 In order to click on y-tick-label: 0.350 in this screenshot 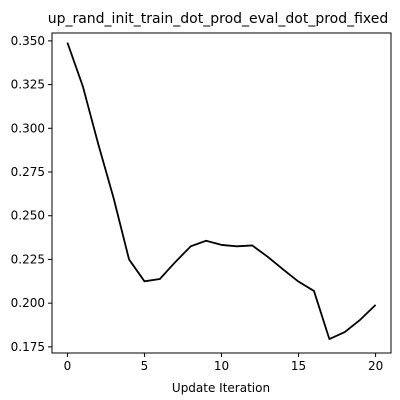, I will do `click(28, 41)`.